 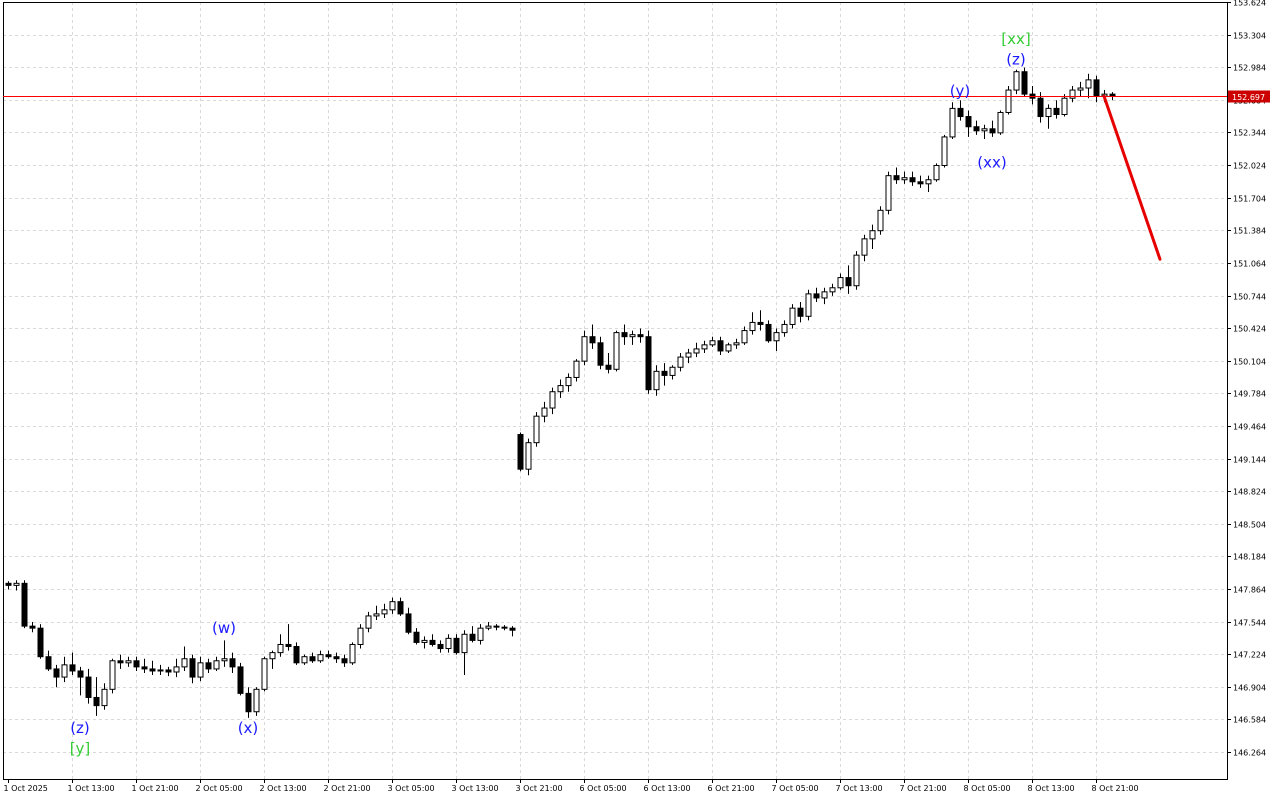 What do you see at coordinates (1249, 525) in the screenshot?
I see `y-tick-label: 148.504` at bounding box center [1249, 525].